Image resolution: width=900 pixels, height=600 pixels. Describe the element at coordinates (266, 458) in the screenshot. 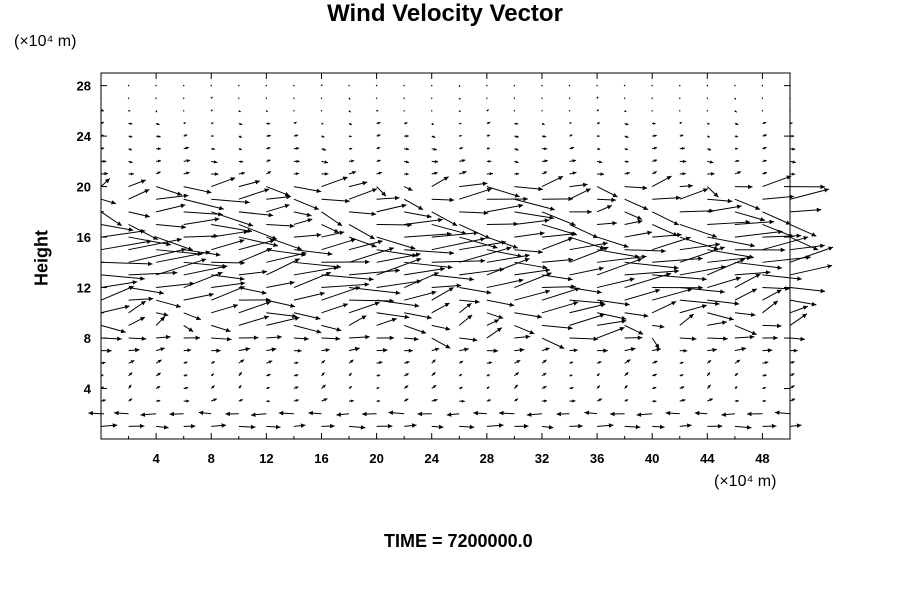

I see `x-tick-label: 12` at that location.